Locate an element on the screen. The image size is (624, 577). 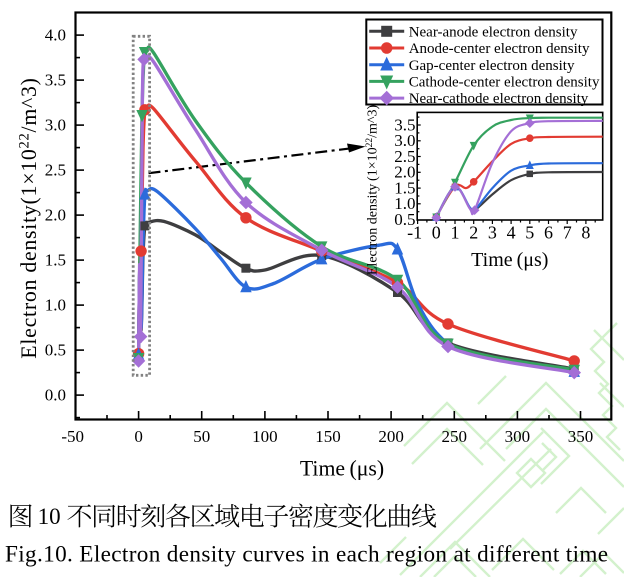
svg-text: 250 is located at coordinates (455, 436).